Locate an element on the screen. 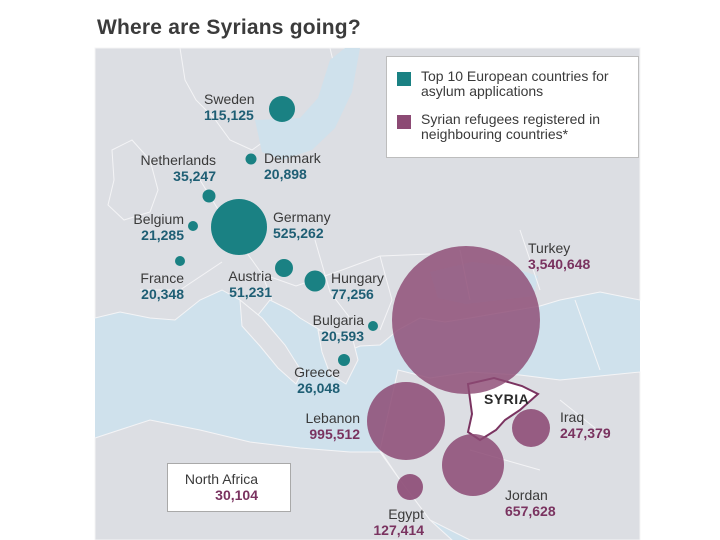 This screenshot has height=540, width=720. austria-bubble is located at coordinates (284, 268).